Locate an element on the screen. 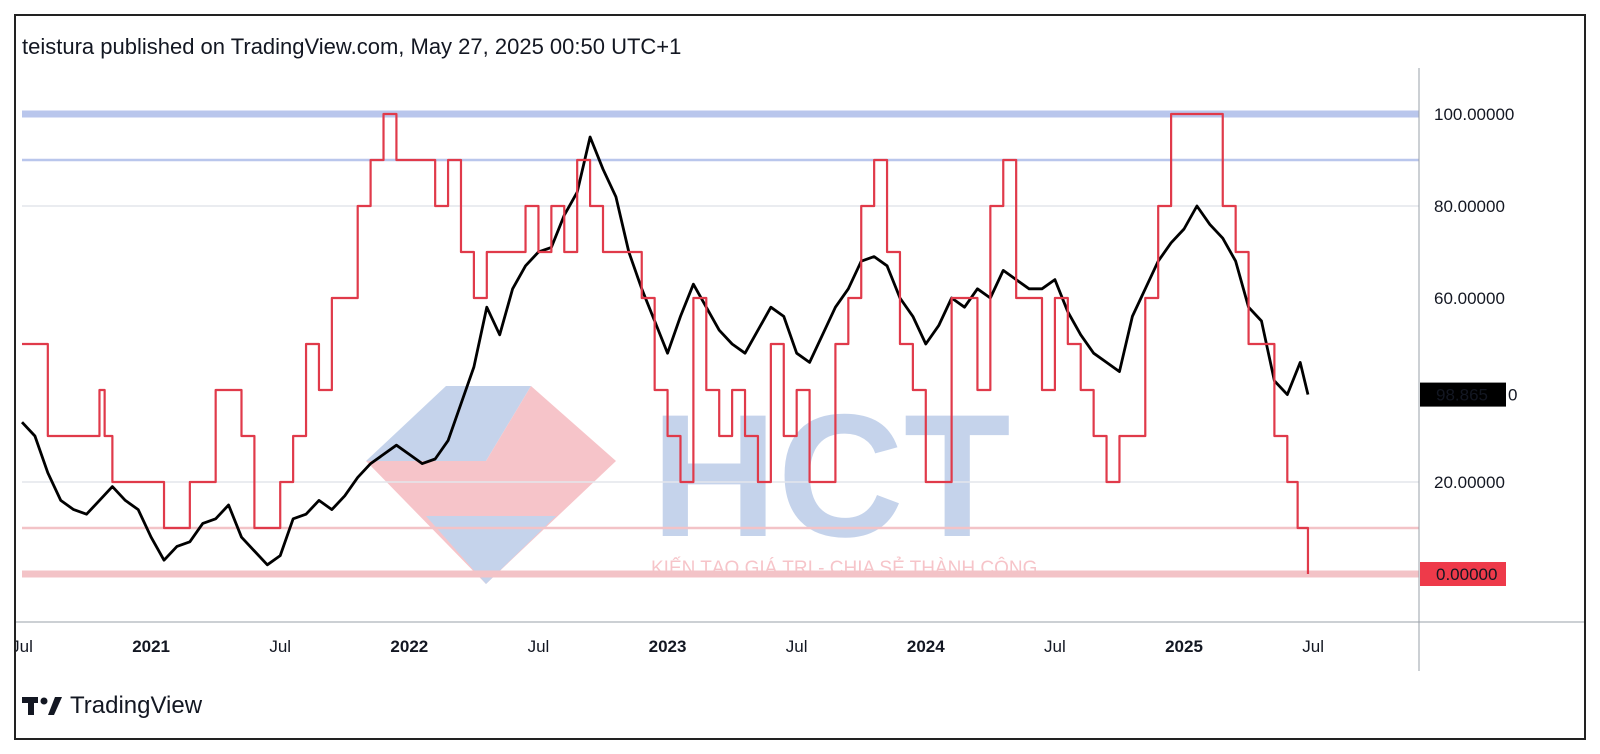 This screenshot has height=754, width=1600. tradingview-label: TradingView is located at coordinates (136, 705).